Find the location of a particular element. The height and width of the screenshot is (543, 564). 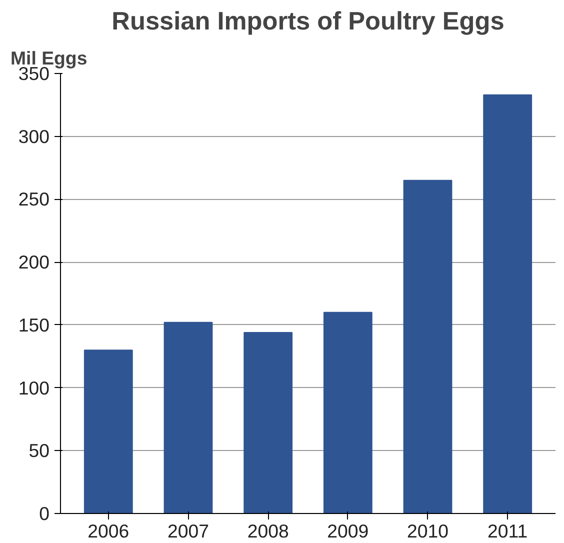

y-tick-label: 200 is located at coordinates (34, 262).